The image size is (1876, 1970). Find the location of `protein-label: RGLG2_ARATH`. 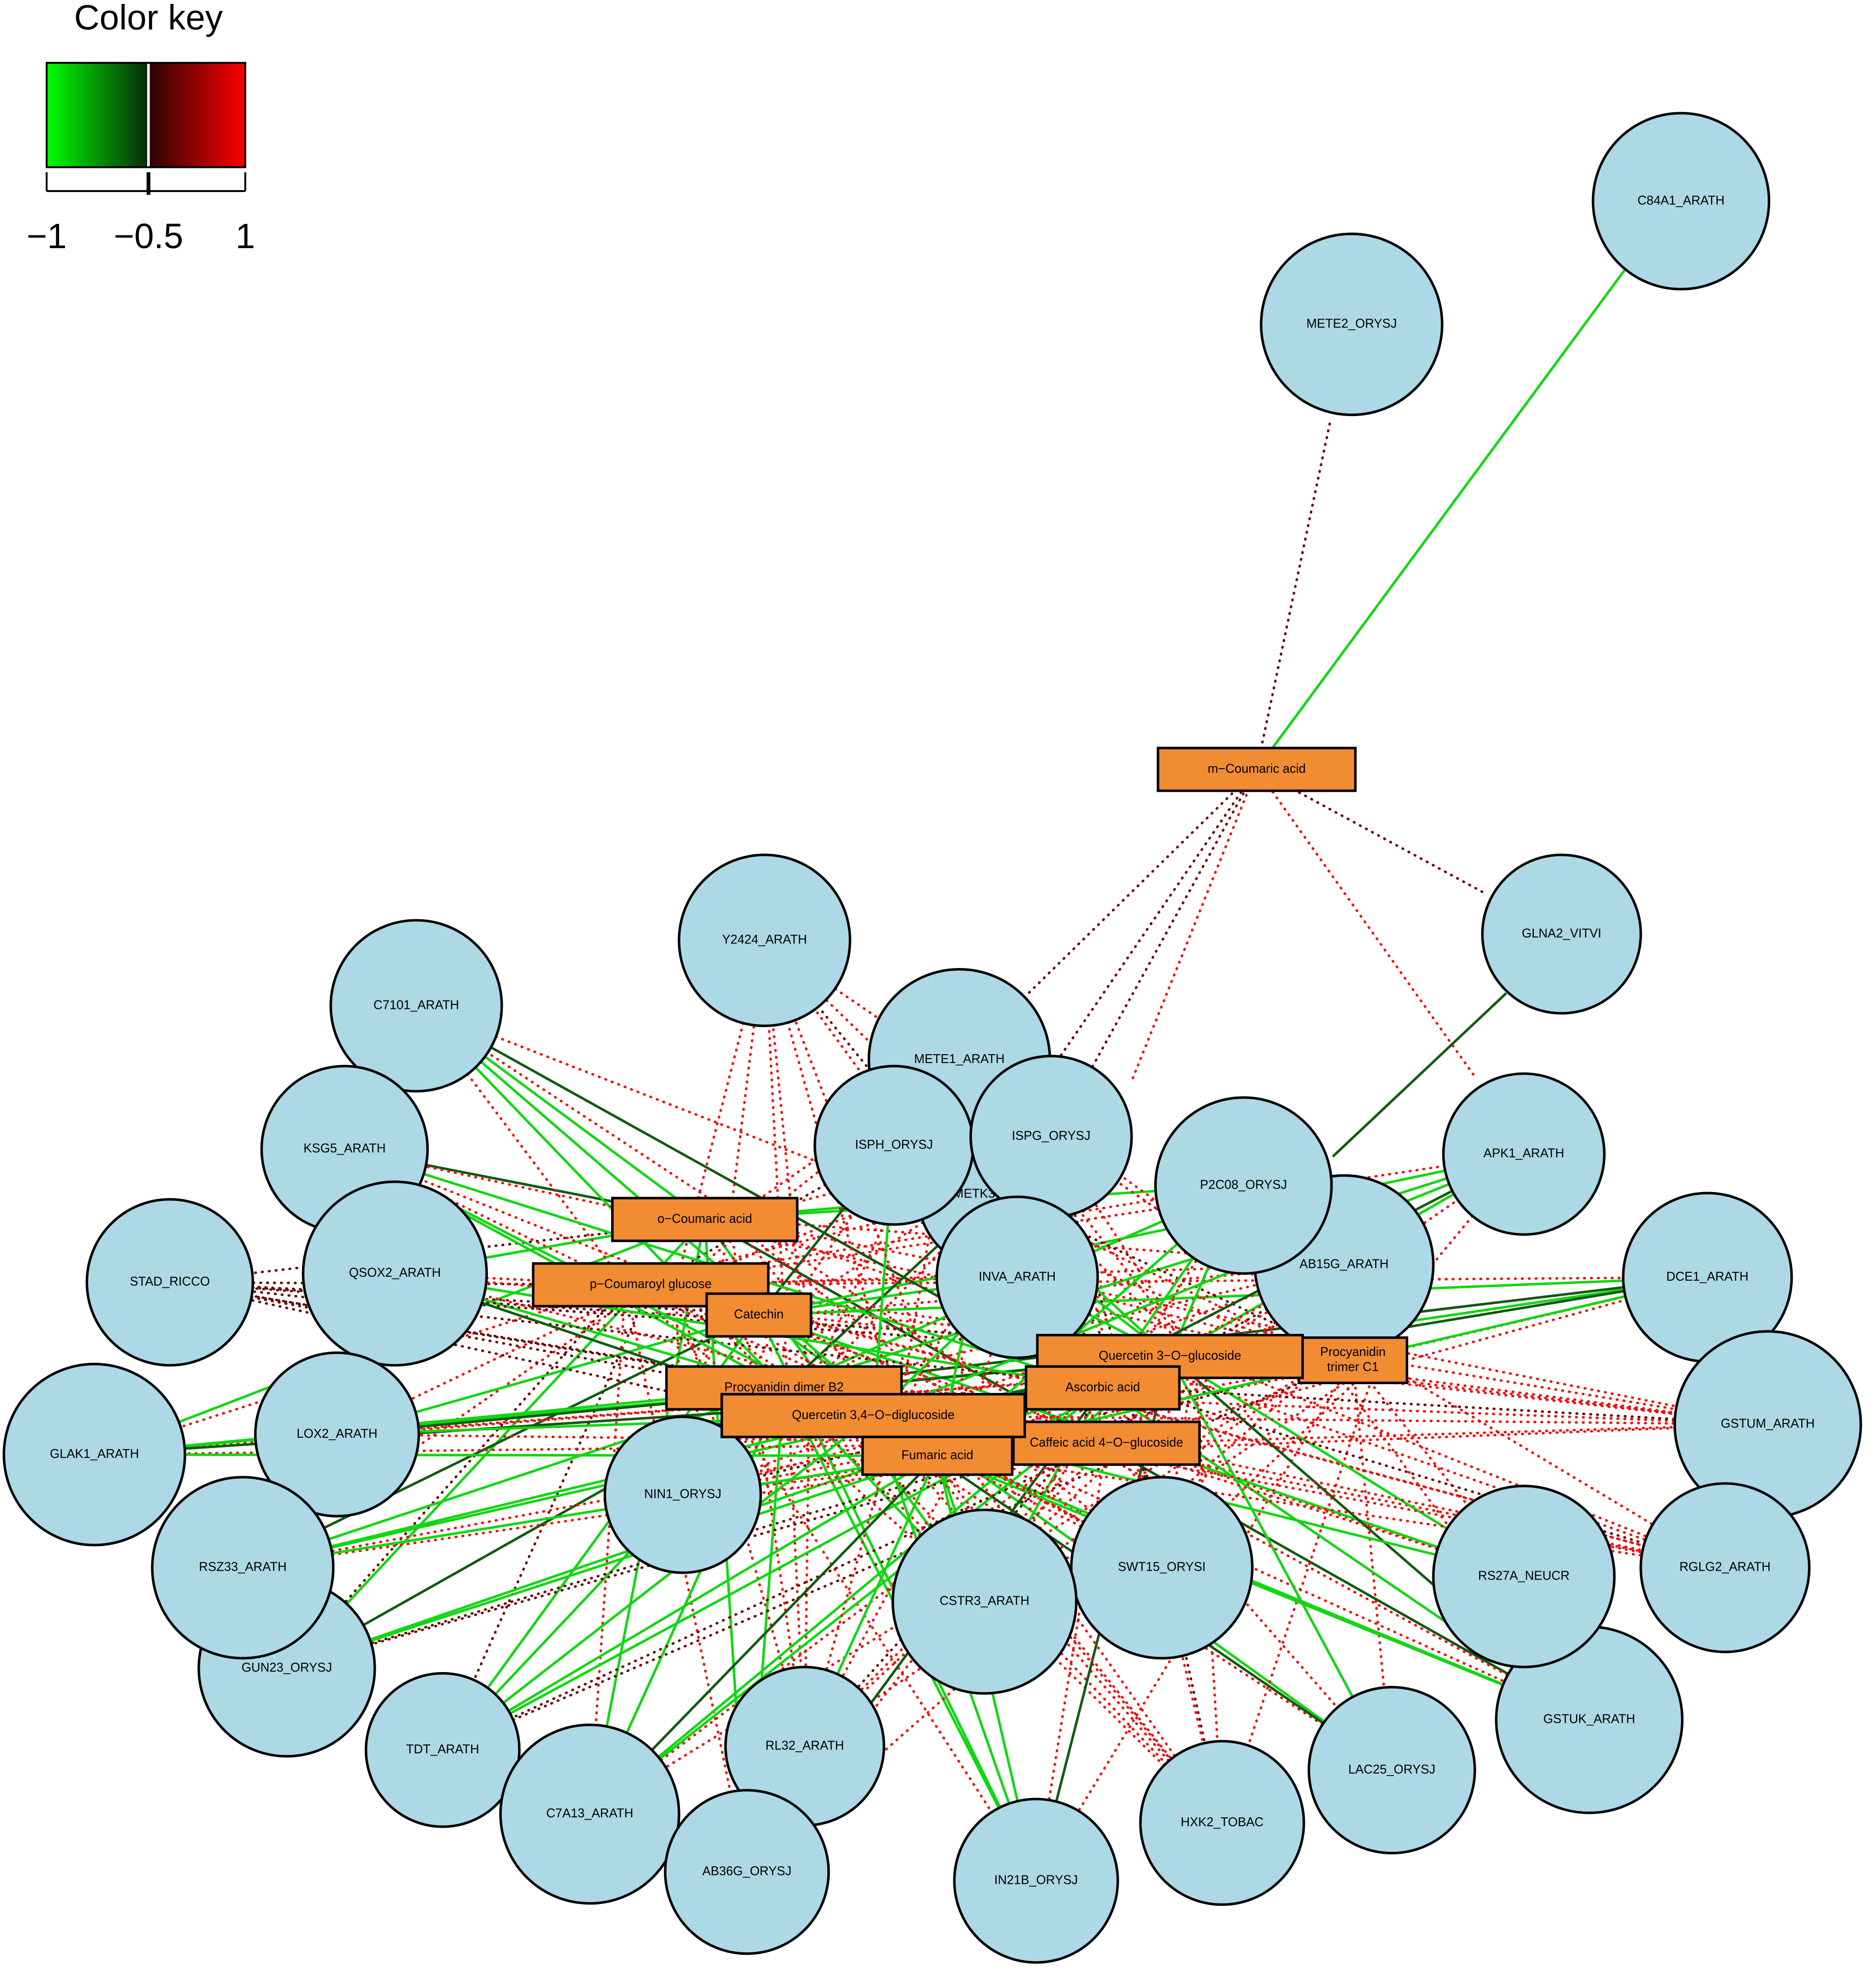

protein-label: RGLG2_ARATH is located at coordinates (1726, 1567).